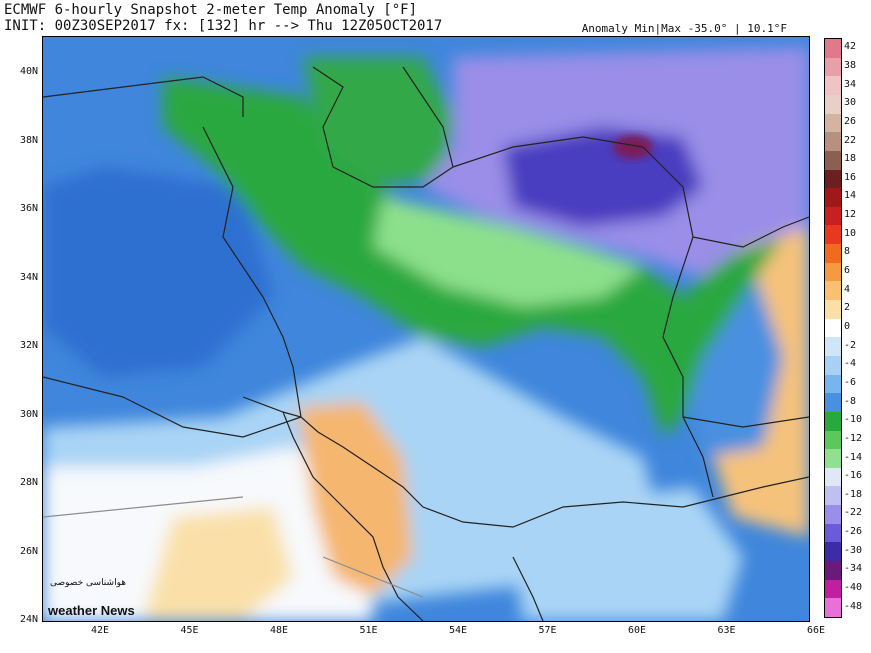  I want to click on latitude-label: 36N, so click(28, 208).